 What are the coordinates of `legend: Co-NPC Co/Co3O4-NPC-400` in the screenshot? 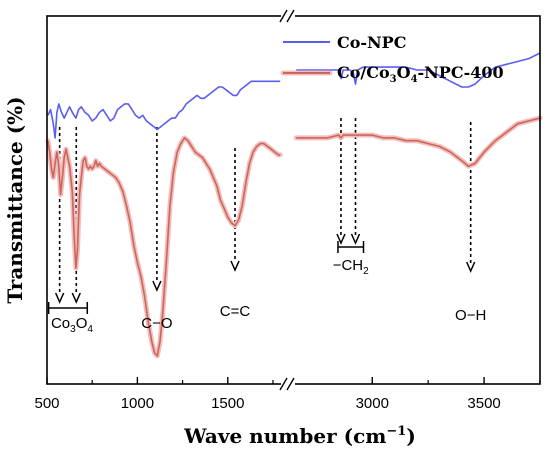 It's located at (392, 59).